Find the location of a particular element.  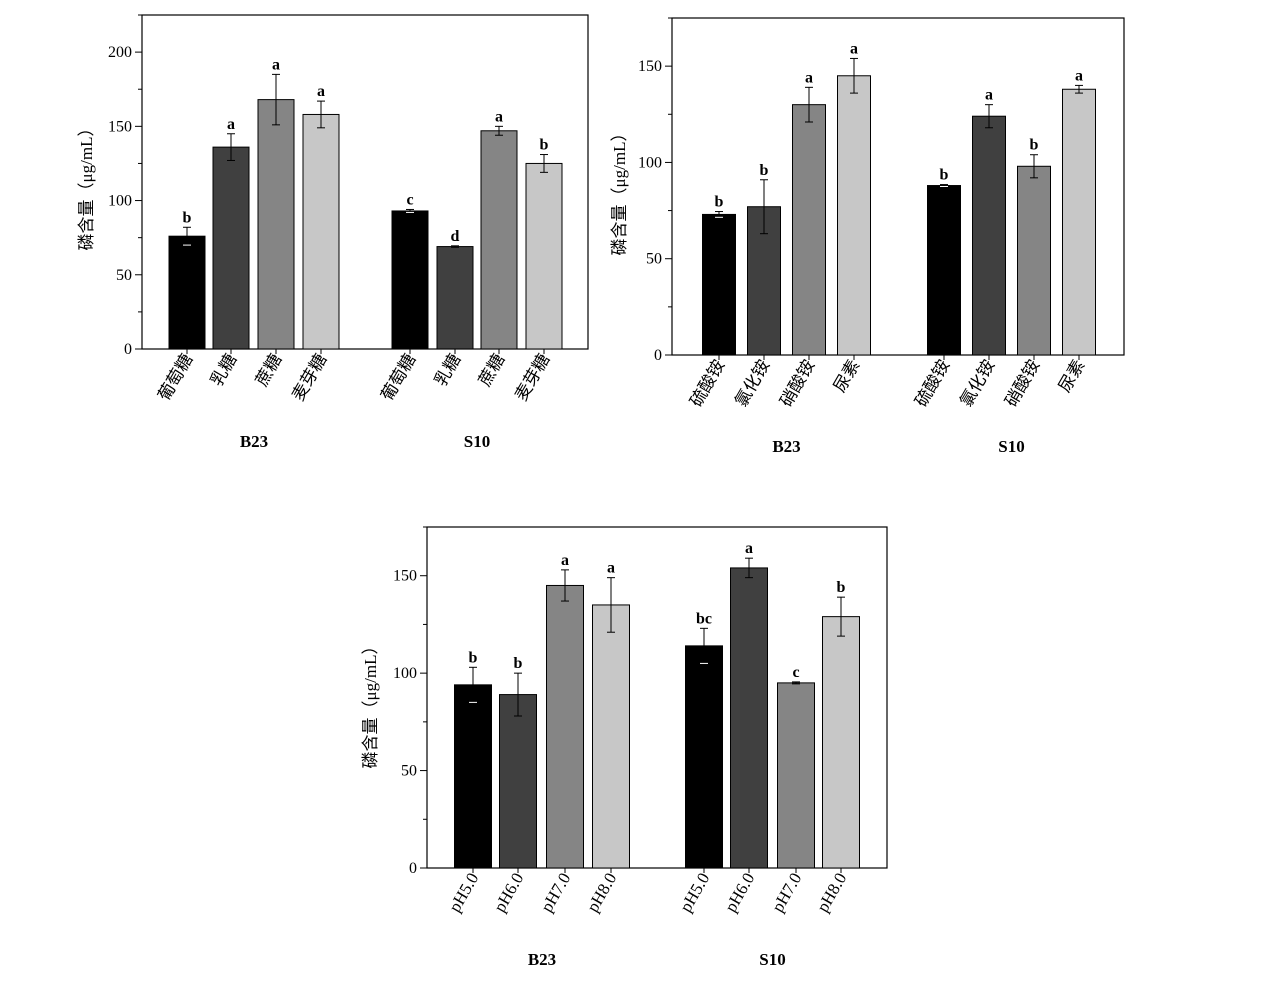

significance-label: bc is located at coordinates (704, 618).